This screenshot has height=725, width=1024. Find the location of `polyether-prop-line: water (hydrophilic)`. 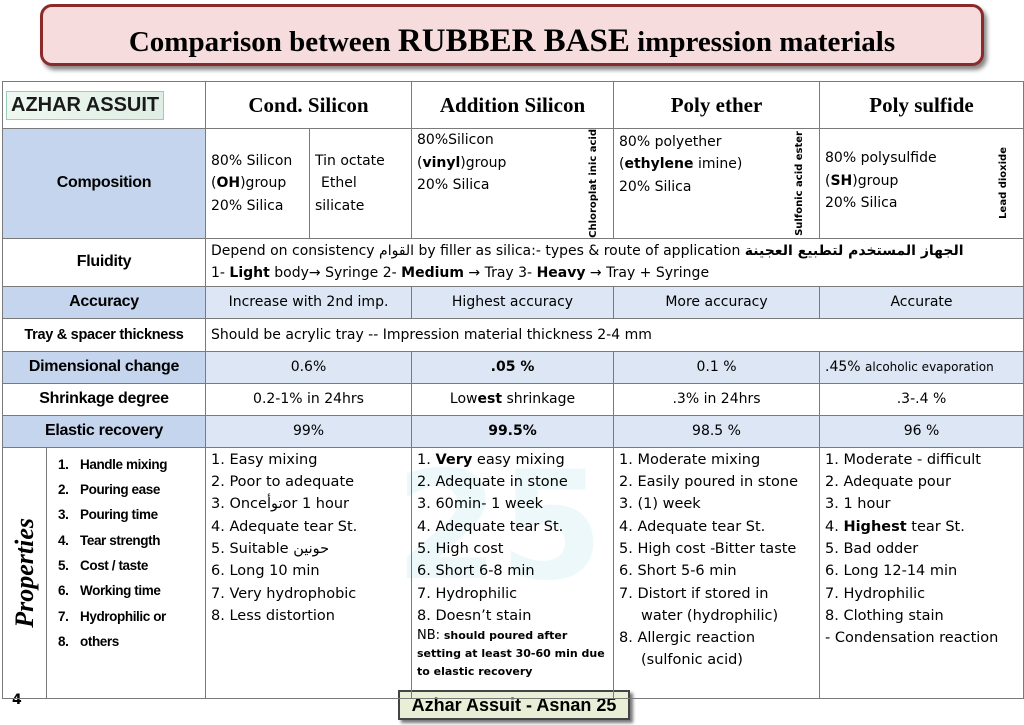

polyether-prop-line: water (hydrophilic) is located at coordinates (710, 615).